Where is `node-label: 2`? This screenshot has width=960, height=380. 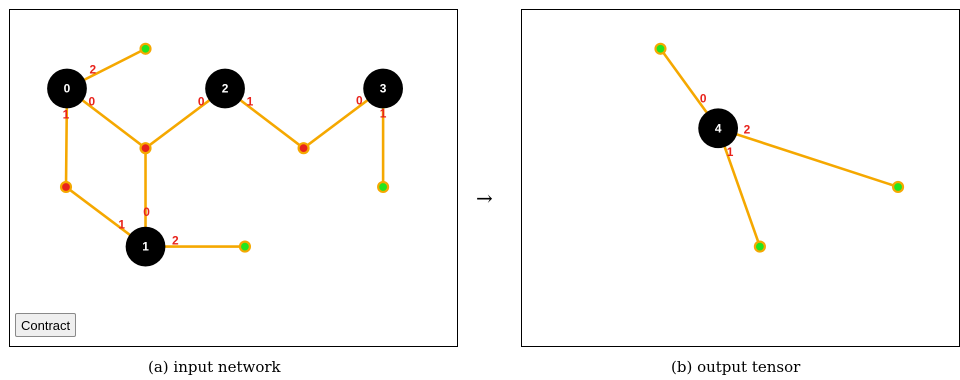 node-label: 2 is located at coordinates (225, 89).